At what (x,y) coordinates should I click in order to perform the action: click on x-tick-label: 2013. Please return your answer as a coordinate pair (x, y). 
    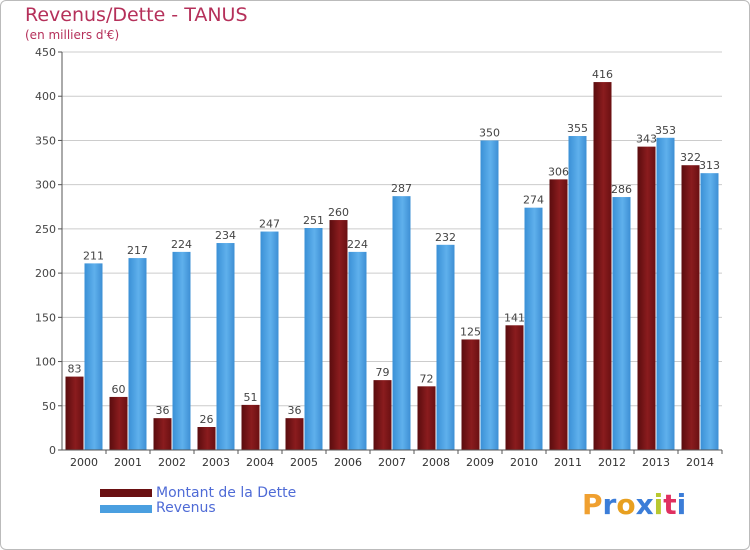
    Looking at the image, I should click on (656, 462).